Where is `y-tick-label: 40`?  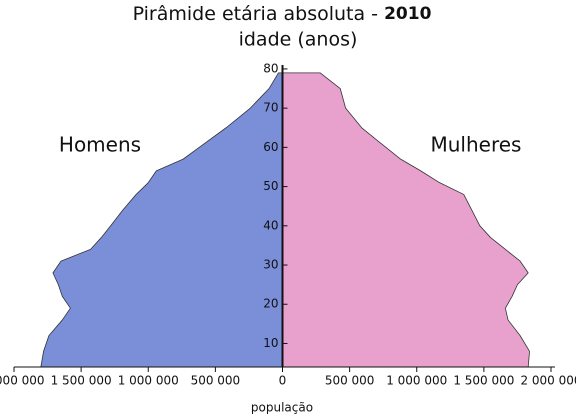 y-tick-label: 40 is located at coordinates (270, 225).